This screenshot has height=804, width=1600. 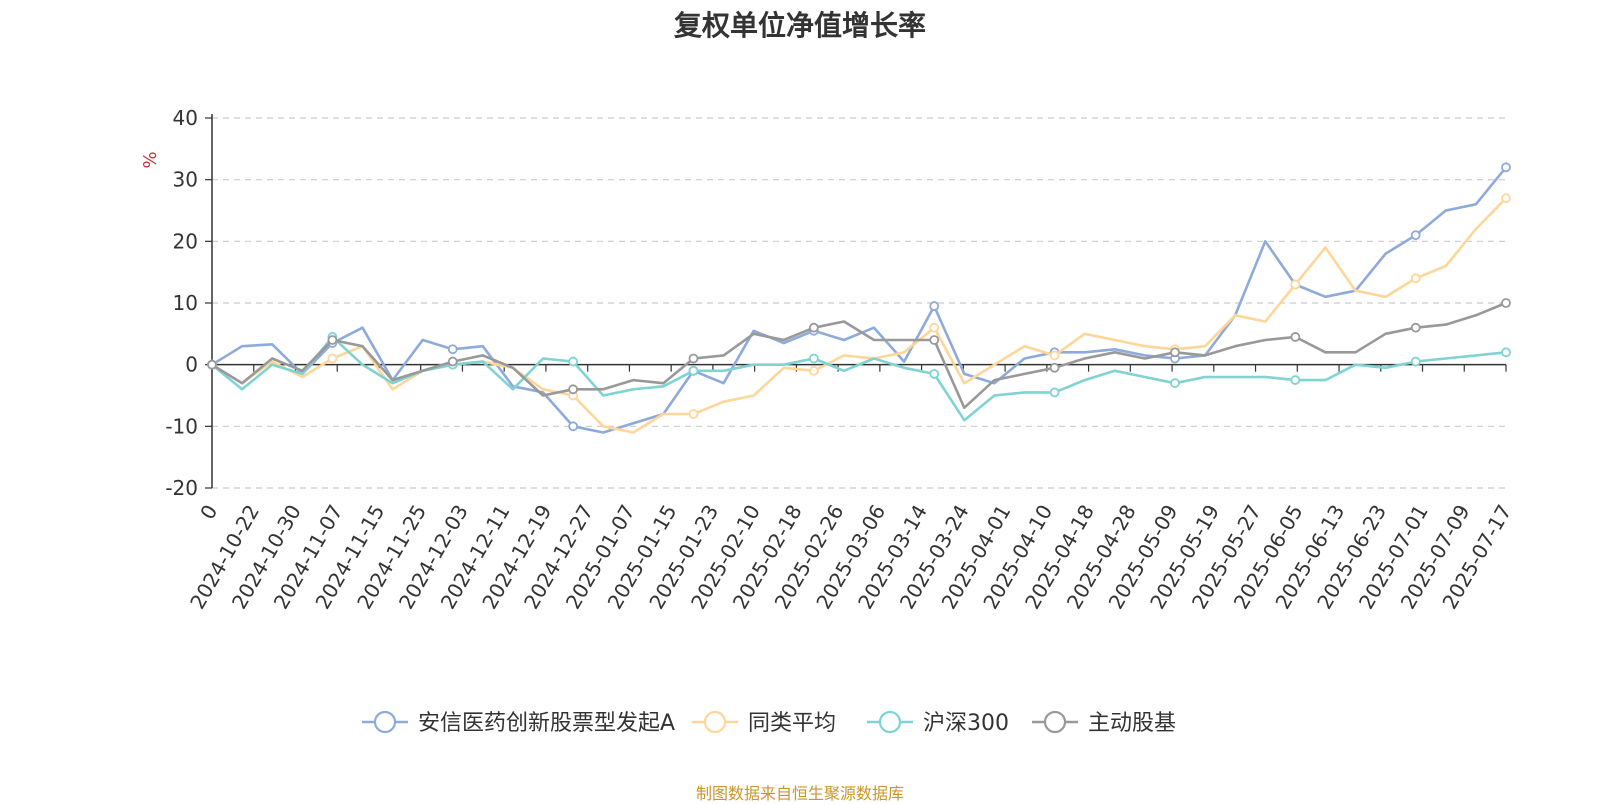 I want to click on legend-entry: 主动股基, so click(x=1132, y=723).